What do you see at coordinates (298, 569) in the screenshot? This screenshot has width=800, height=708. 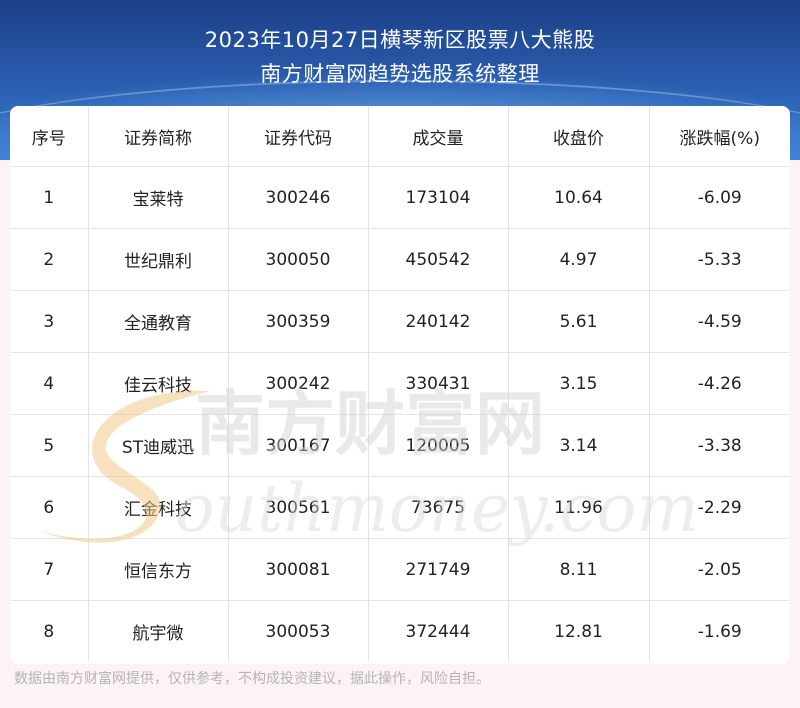 I see `cell-code: 300081` at bounding box center [298, 569].